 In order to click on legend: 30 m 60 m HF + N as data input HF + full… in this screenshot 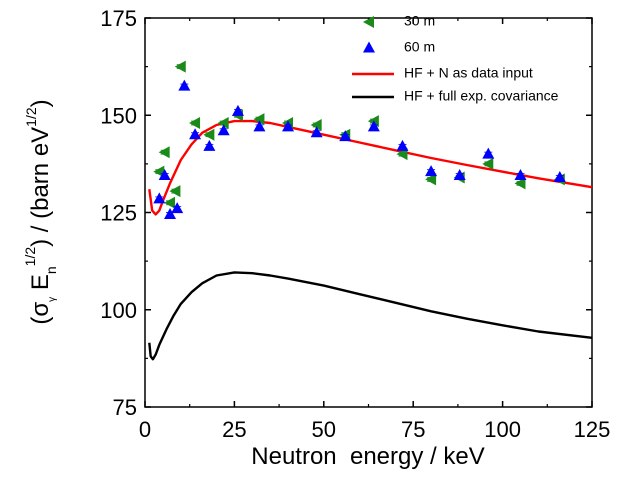, I will do `click(455, 58)`.